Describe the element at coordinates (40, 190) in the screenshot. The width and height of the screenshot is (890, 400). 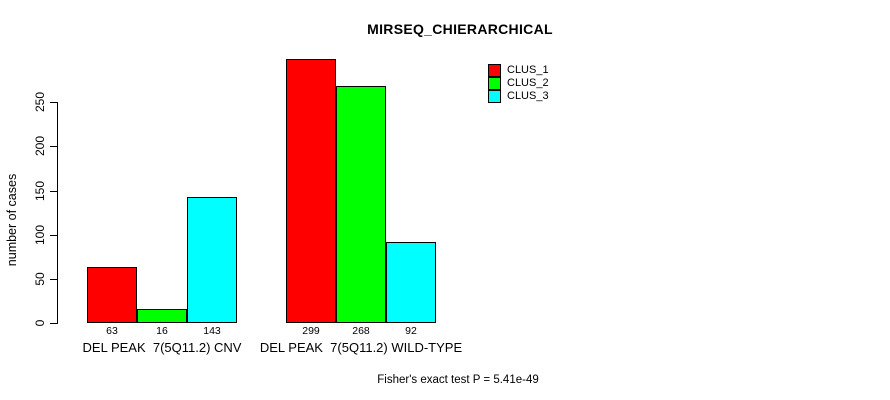
I see `y-tick-label: 150` at that location.